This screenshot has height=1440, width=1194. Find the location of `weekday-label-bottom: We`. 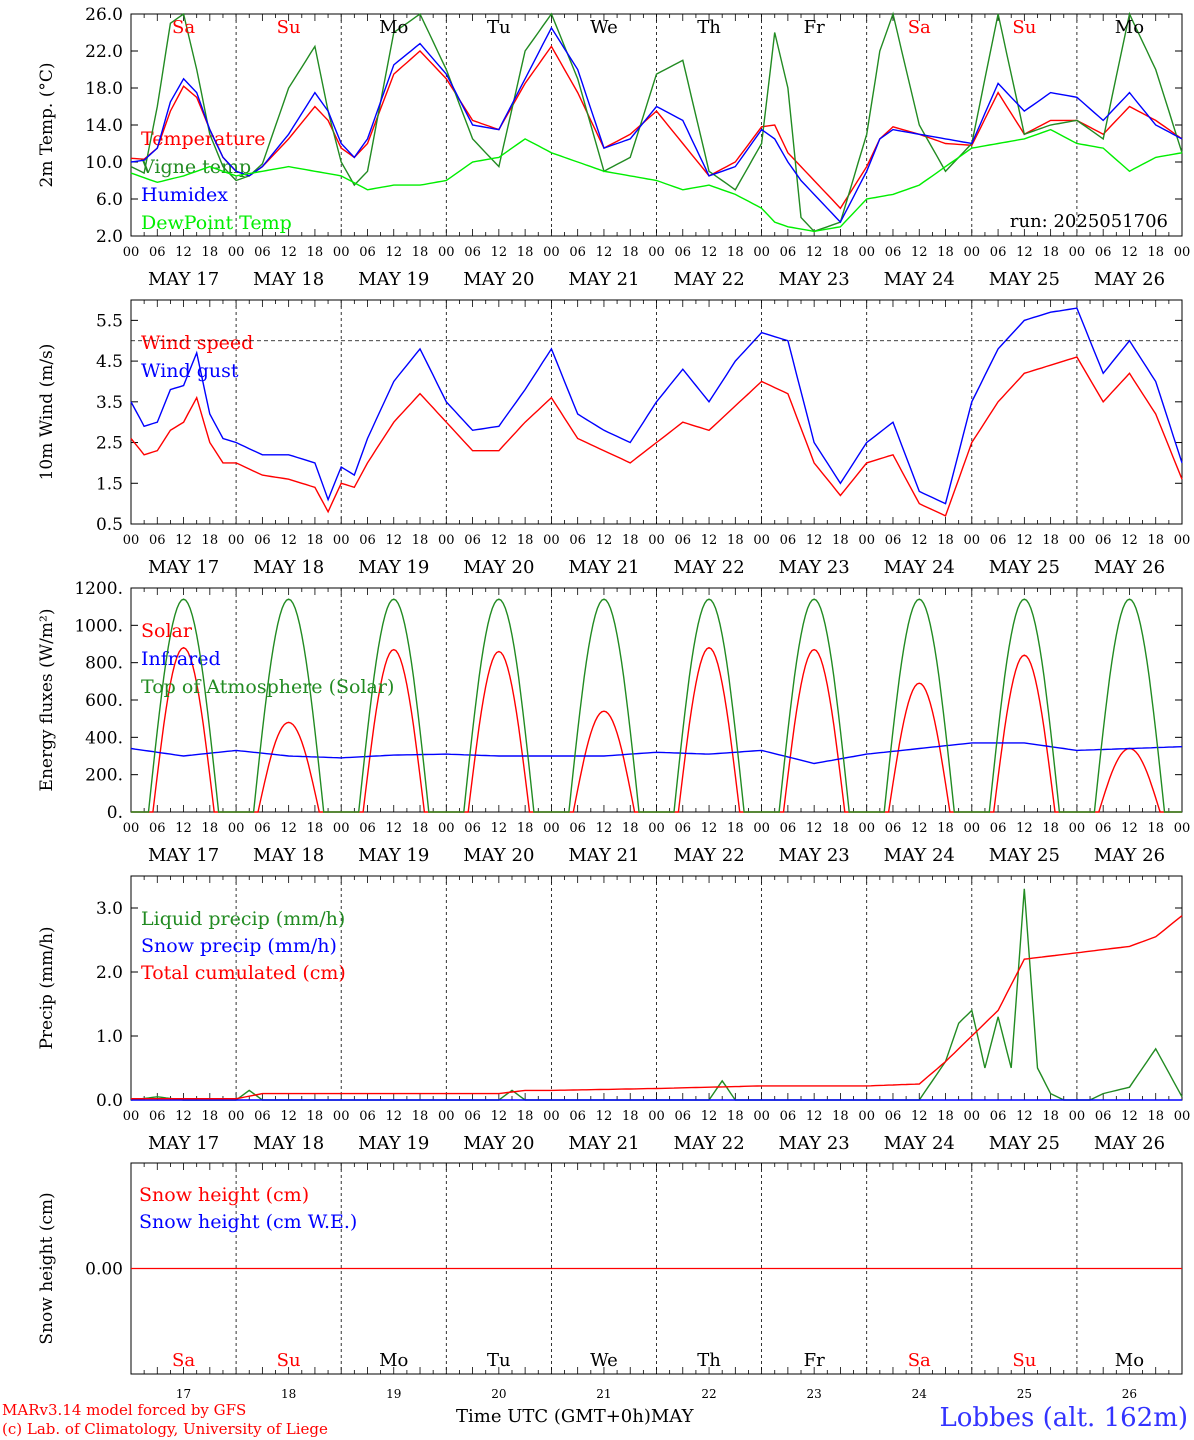

weekday-label-bottom: We is located at coordinates (604, 1360).